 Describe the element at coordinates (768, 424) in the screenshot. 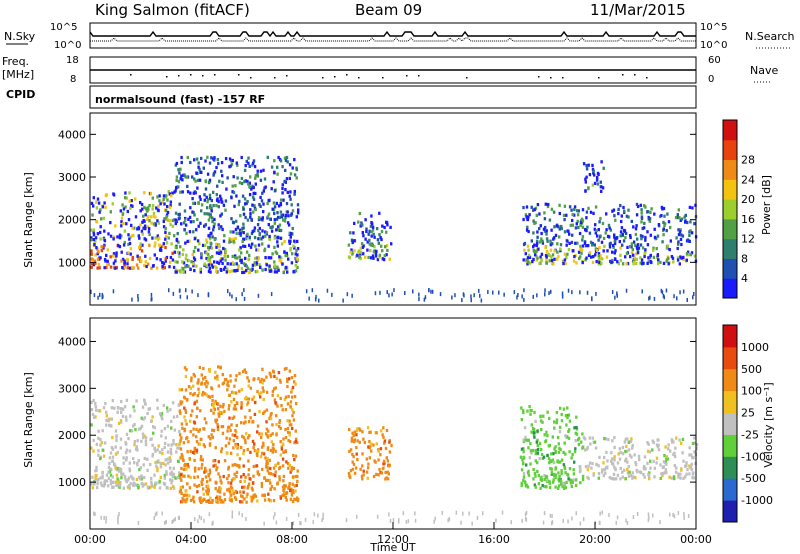

I see `velocity-colorbar-label: Velocity [m s⁻¹]` at that location.